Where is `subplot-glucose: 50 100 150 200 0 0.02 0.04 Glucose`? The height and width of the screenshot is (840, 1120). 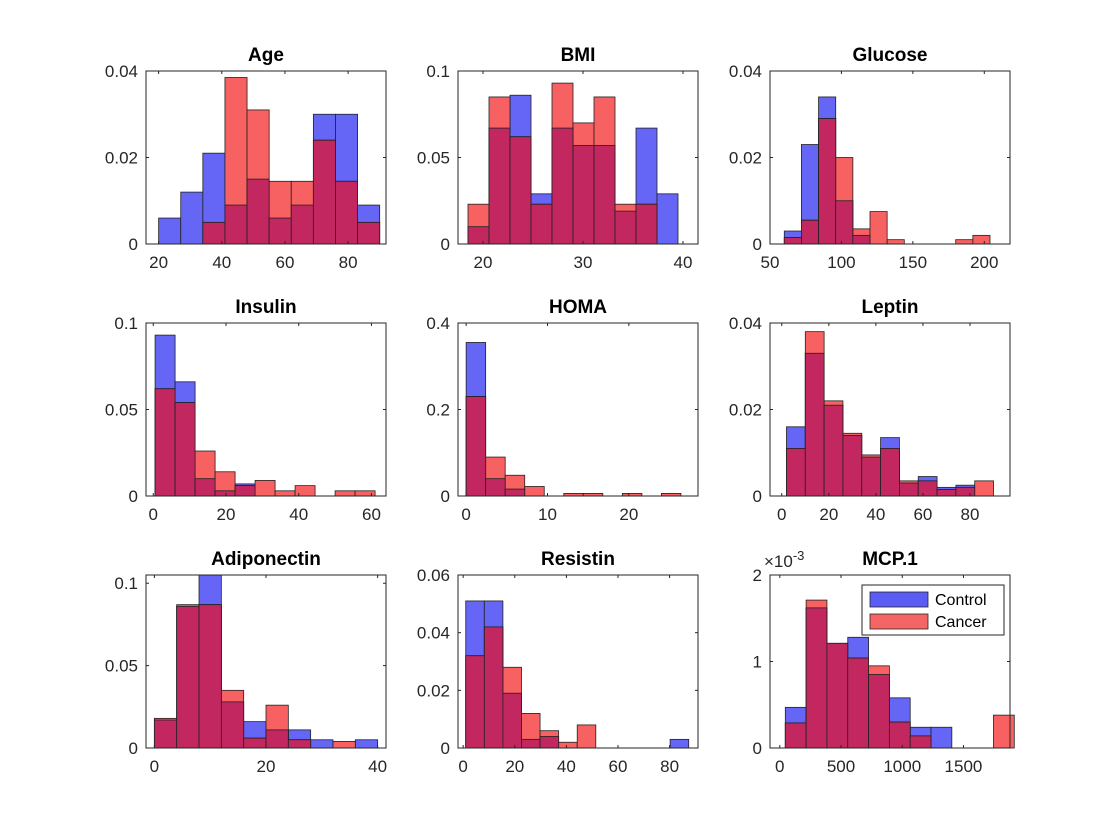
subplot-glucose: 50 100 150 200 0 0.02 0.04 Glucose is located at coordinates (870, 158).